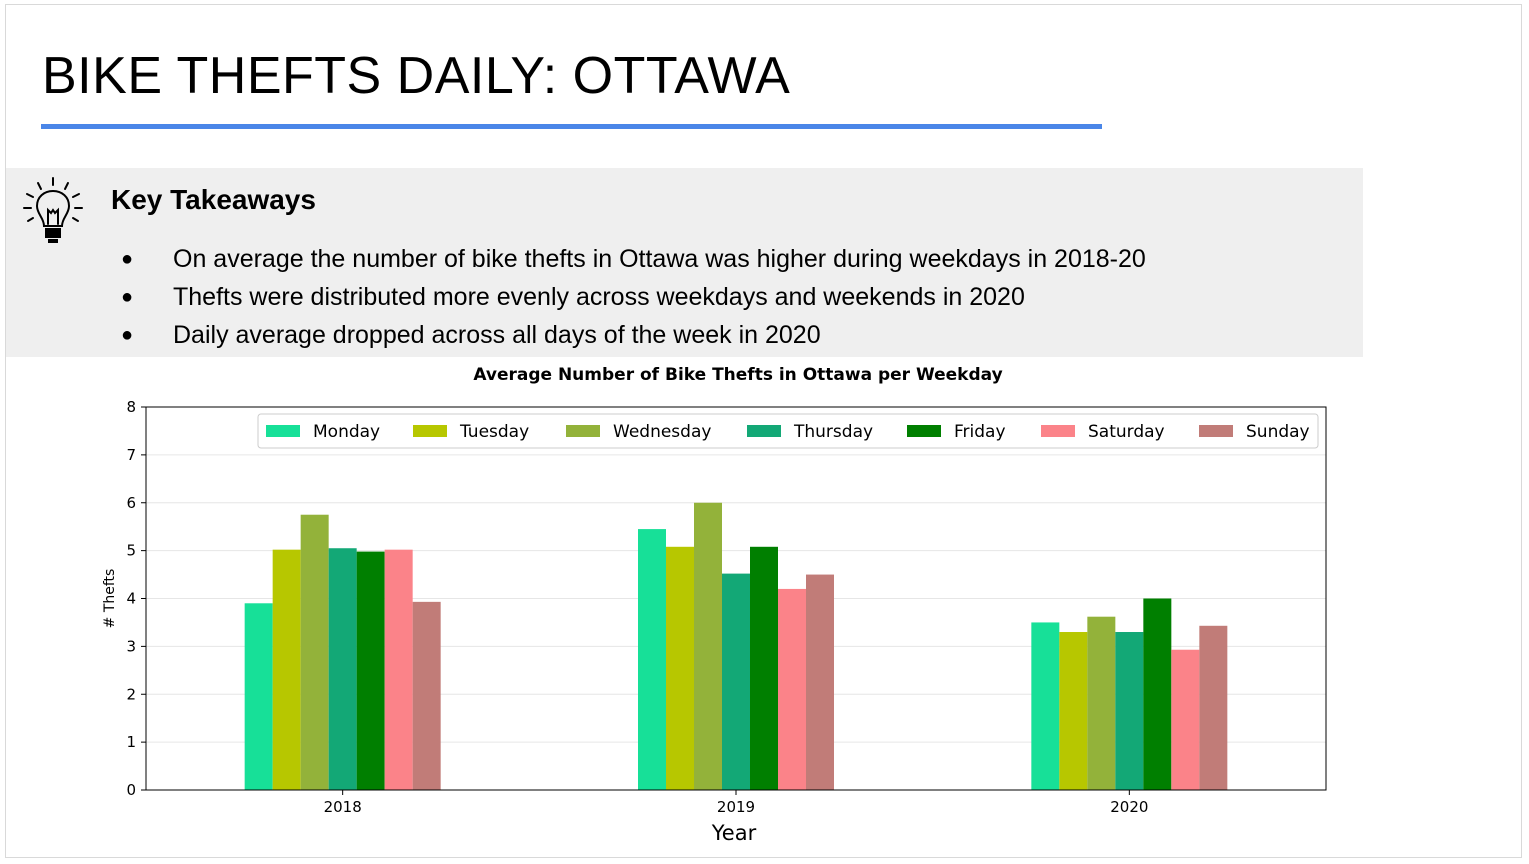 This screenshot has width=1529, height=864. Describe the element at coordinates (430, 431) in the screenshot. I see `legend-swatch-tuesday` at that location.